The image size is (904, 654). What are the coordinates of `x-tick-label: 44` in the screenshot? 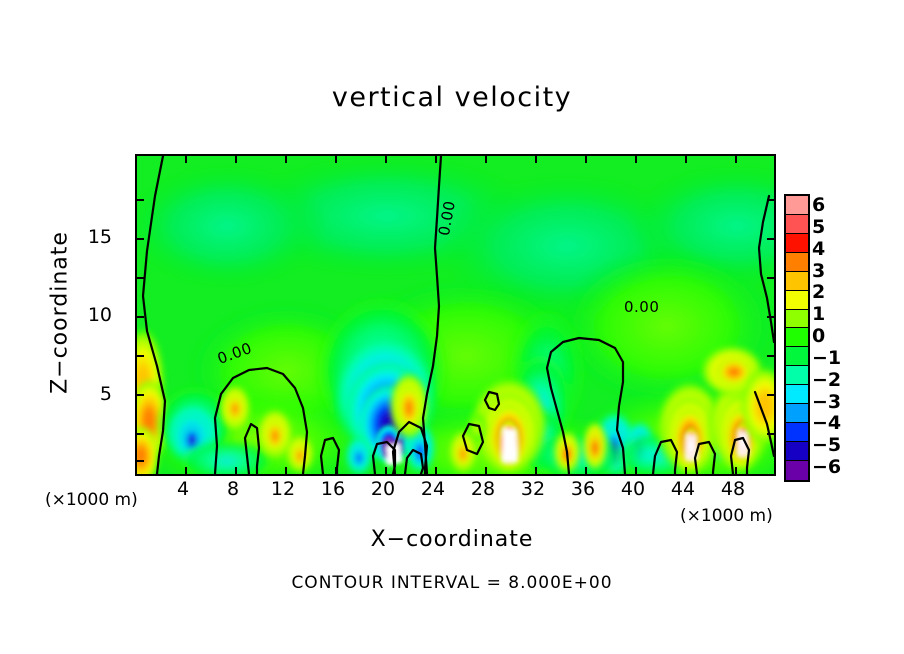 It's located at (683, 489).